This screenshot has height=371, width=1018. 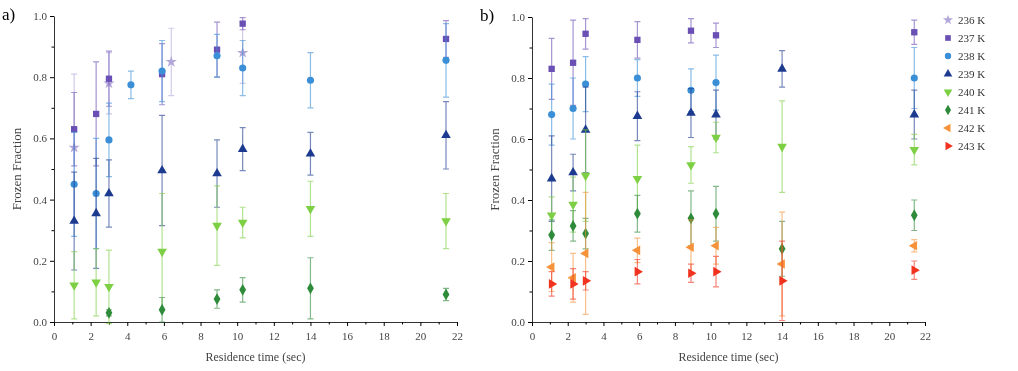 I want to click on x-tick-label: 0, so click(x=532, y=336).